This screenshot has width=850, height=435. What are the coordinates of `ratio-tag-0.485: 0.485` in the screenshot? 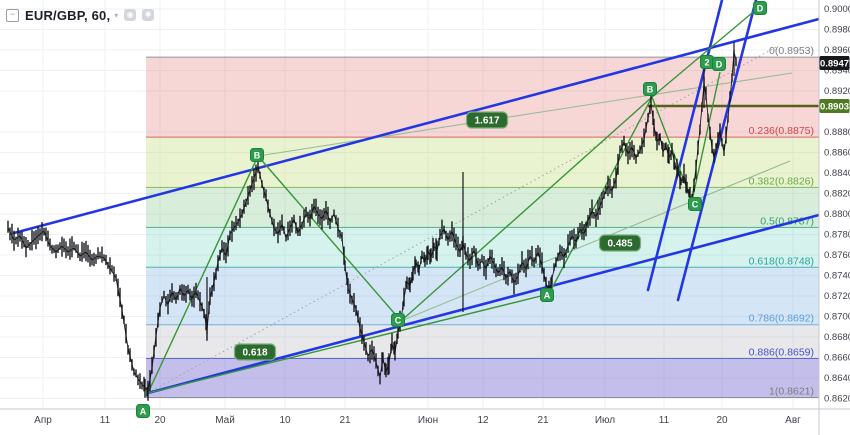 It's located at (620, 243).